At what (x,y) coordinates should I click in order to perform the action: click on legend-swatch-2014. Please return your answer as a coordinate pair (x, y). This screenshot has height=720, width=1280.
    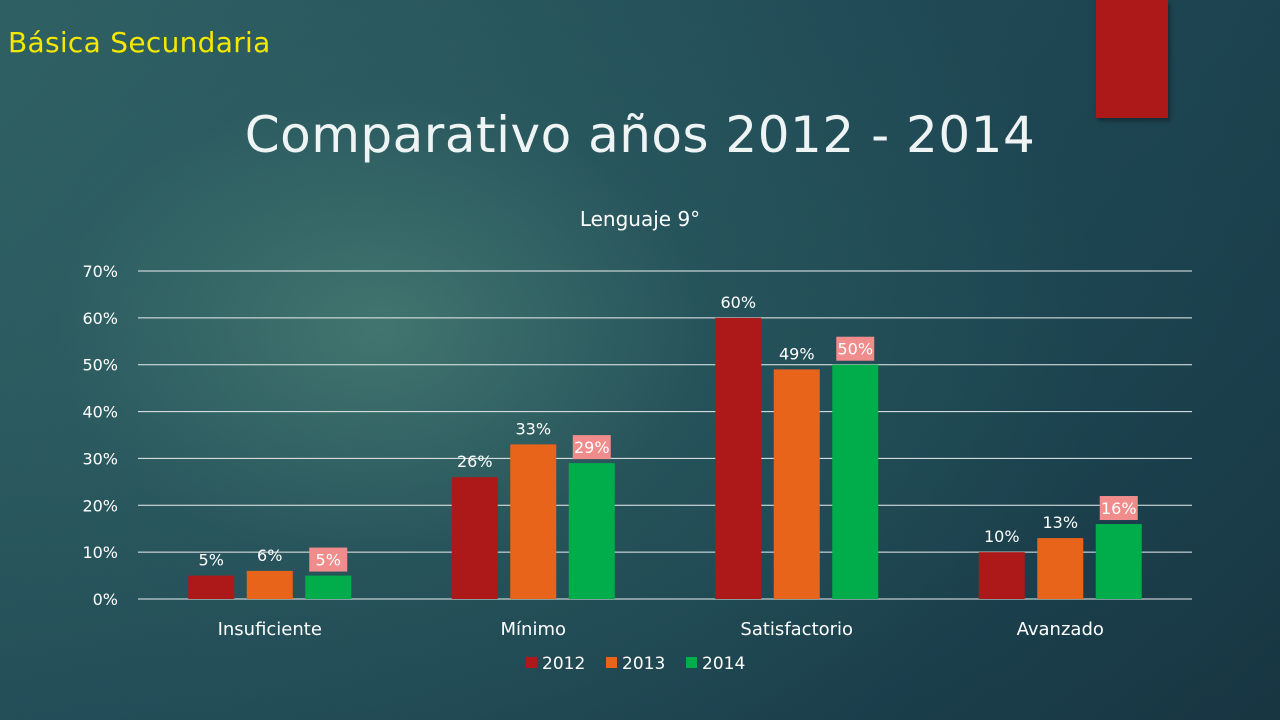
    Looking at the image, I should click on (691, 662).